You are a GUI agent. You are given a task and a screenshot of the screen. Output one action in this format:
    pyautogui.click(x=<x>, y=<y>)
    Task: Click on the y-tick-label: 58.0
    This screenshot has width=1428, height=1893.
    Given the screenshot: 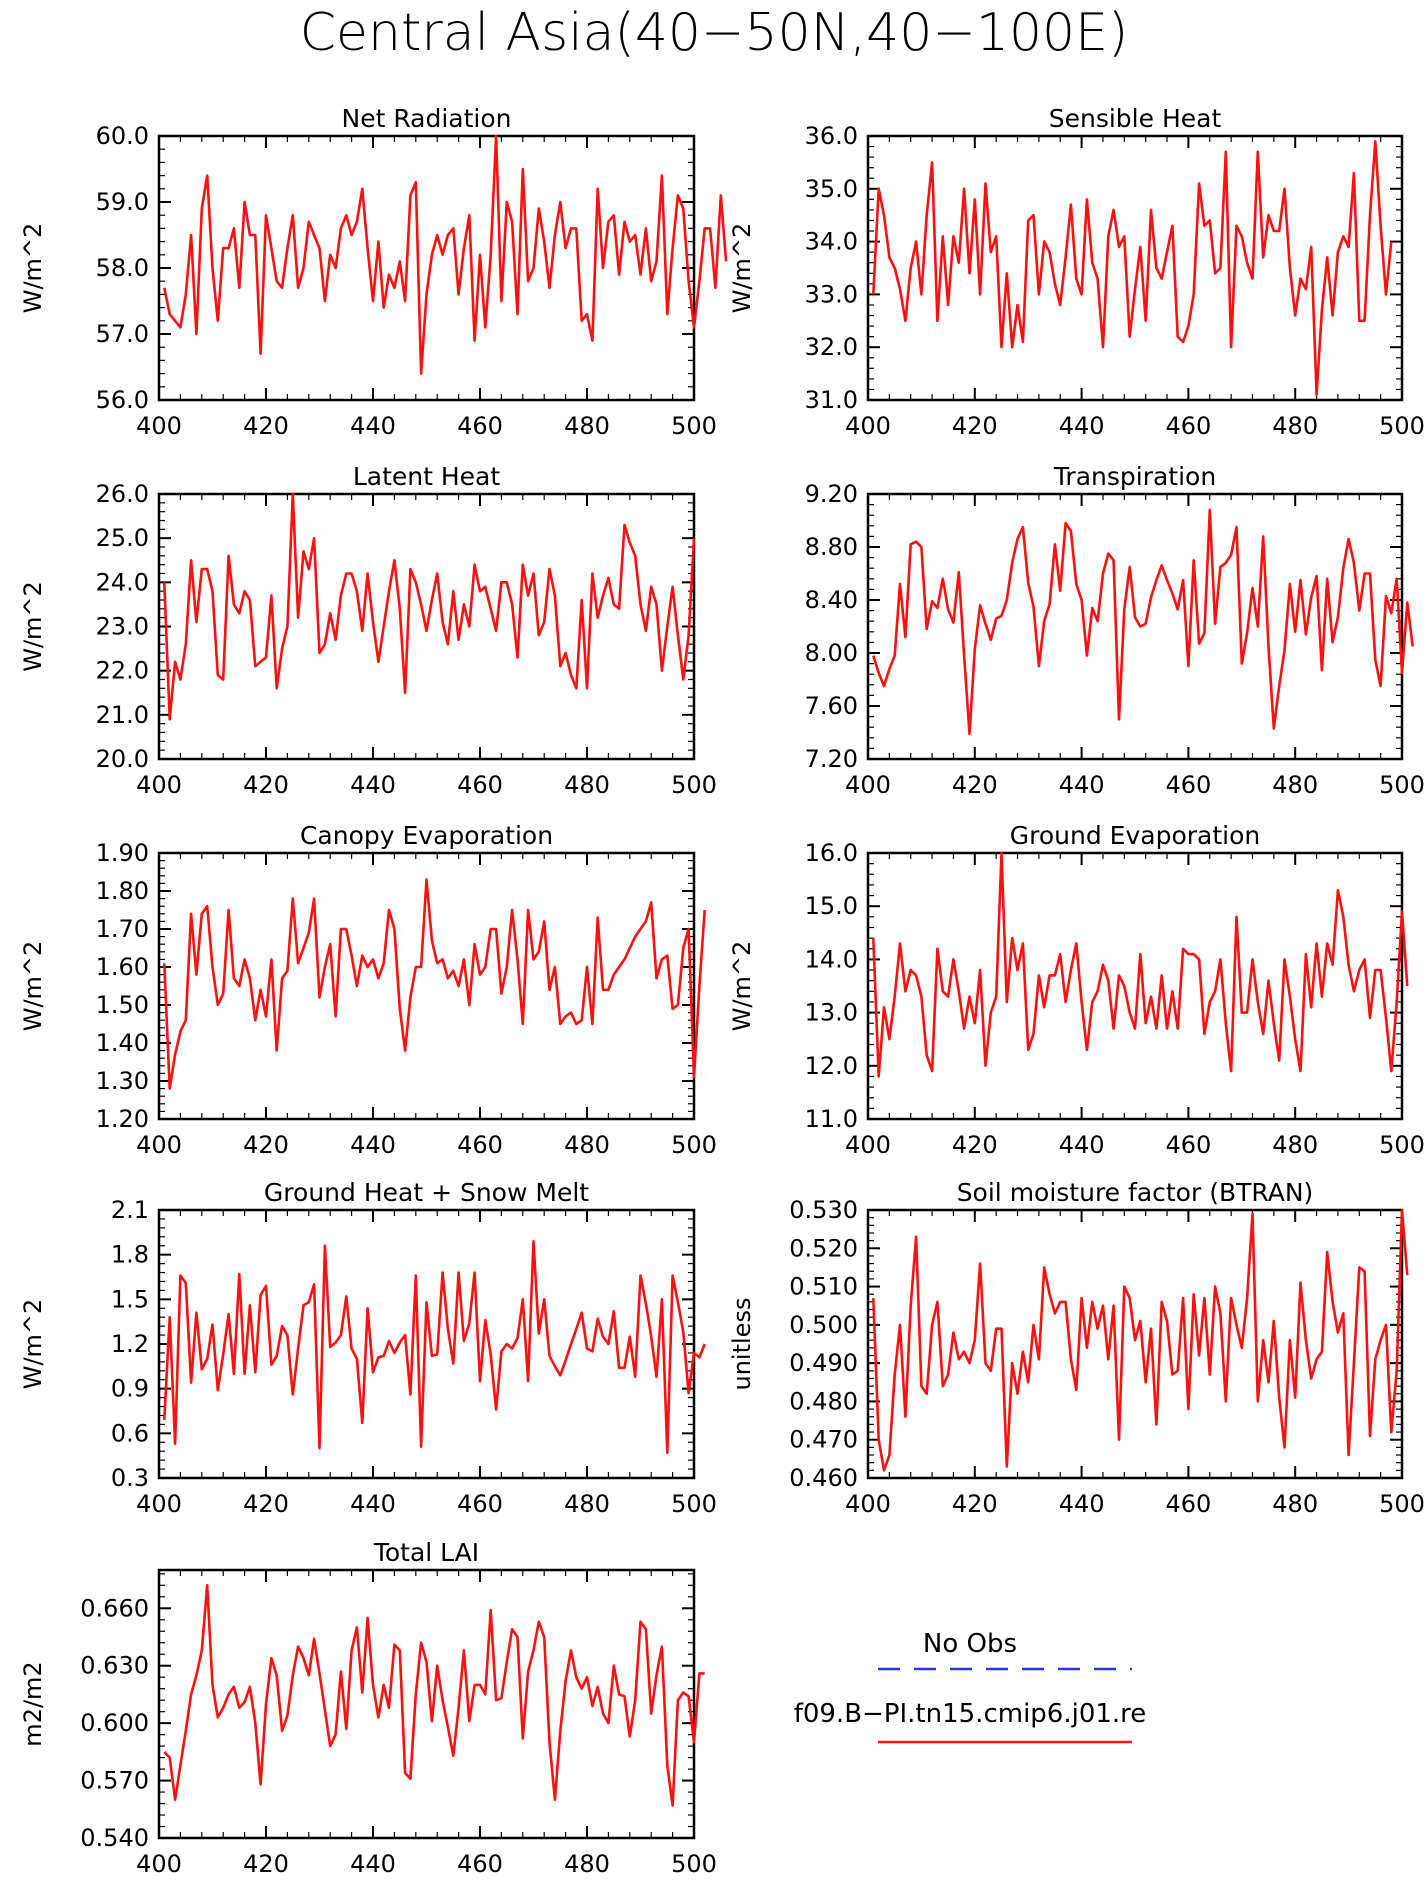 What is the action you would take?
    pyautogui.click(x=122, y=268)
    